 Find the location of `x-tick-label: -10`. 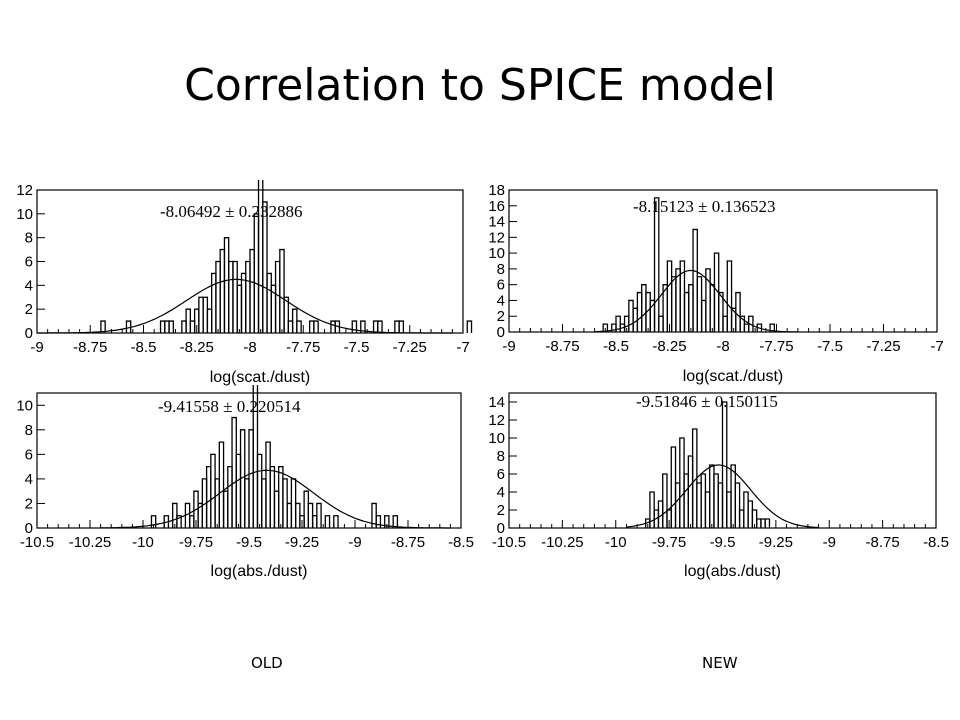

x-tick-label: -10 is located at coordinates (616, 542).